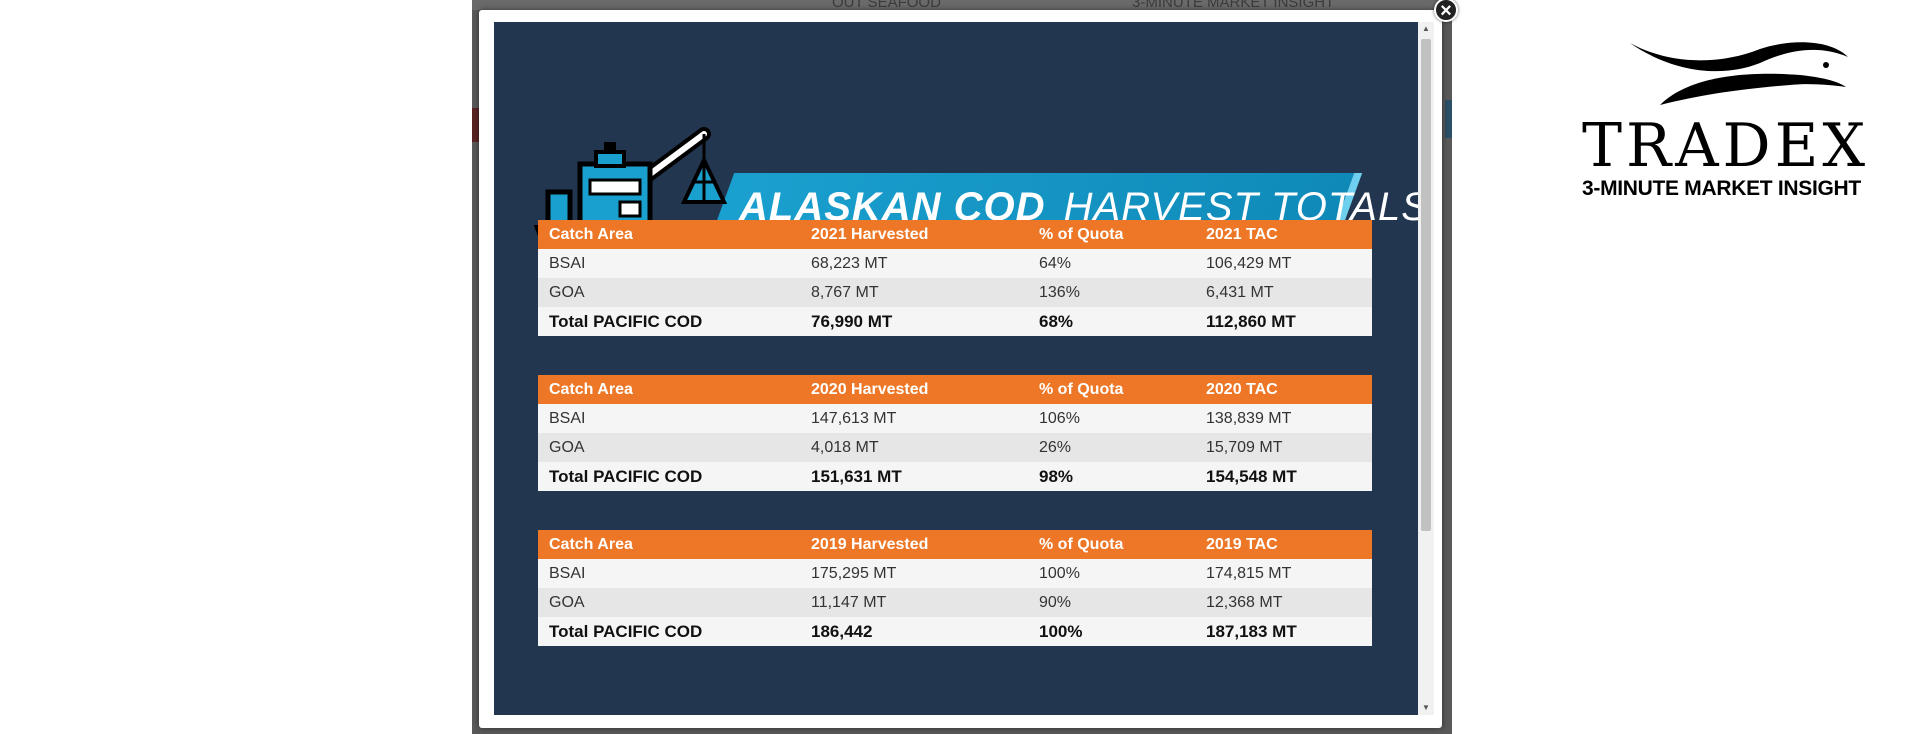  Describe the element at coordinates (1448, 119) in the screenshot. I see `background-accent-right` at that location.